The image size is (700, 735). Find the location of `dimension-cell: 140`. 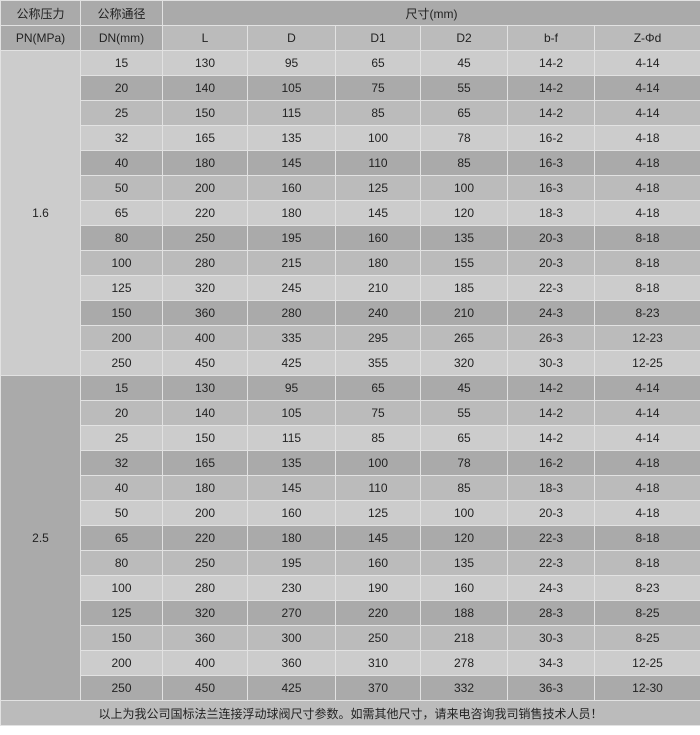

dimension-cell: 140 is located at coordinates (205, 413).